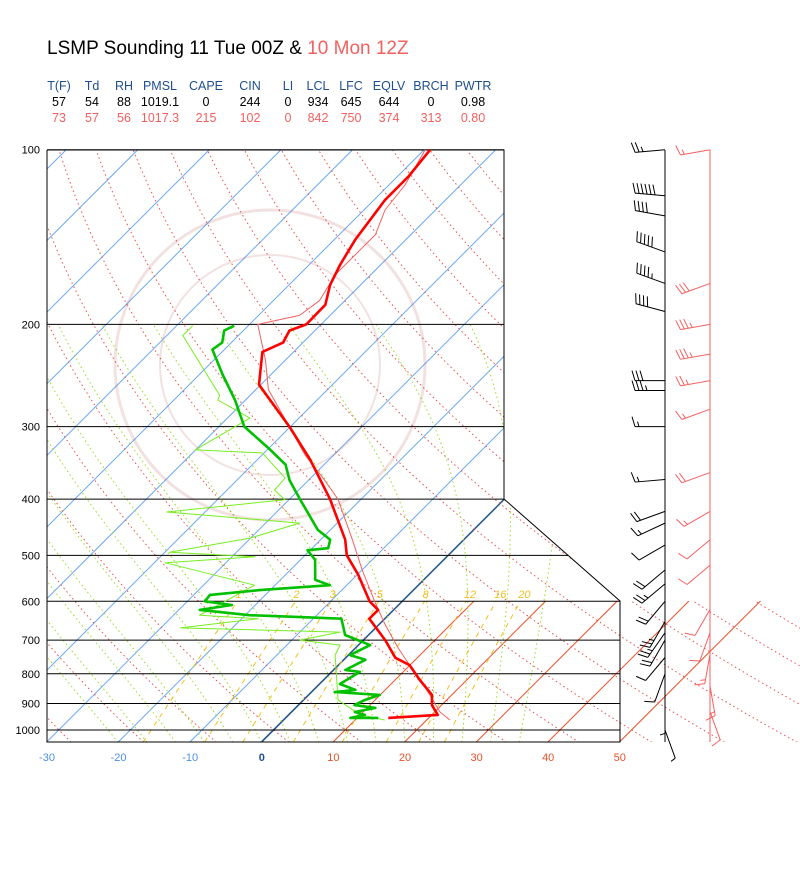  Describe the element at coordinates (124, 86) in the screenshot. I see `index-header: RH` at that location.